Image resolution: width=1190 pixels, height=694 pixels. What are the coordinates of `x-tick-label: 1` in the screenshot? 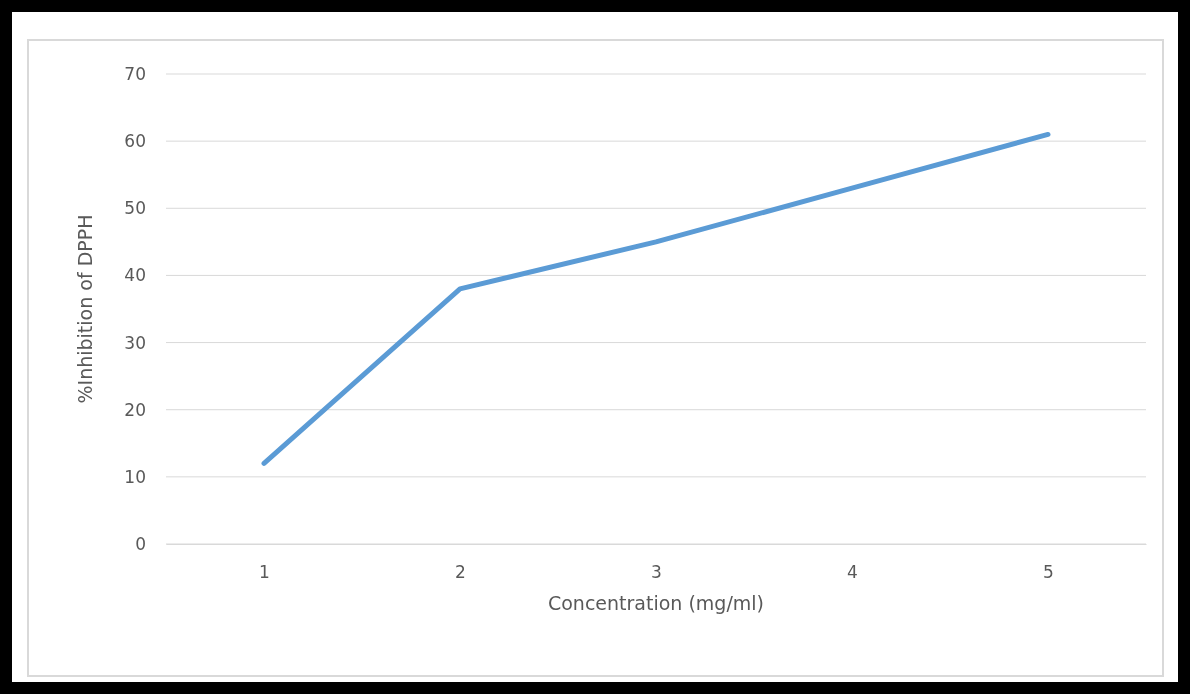 It's located at (264, 572).